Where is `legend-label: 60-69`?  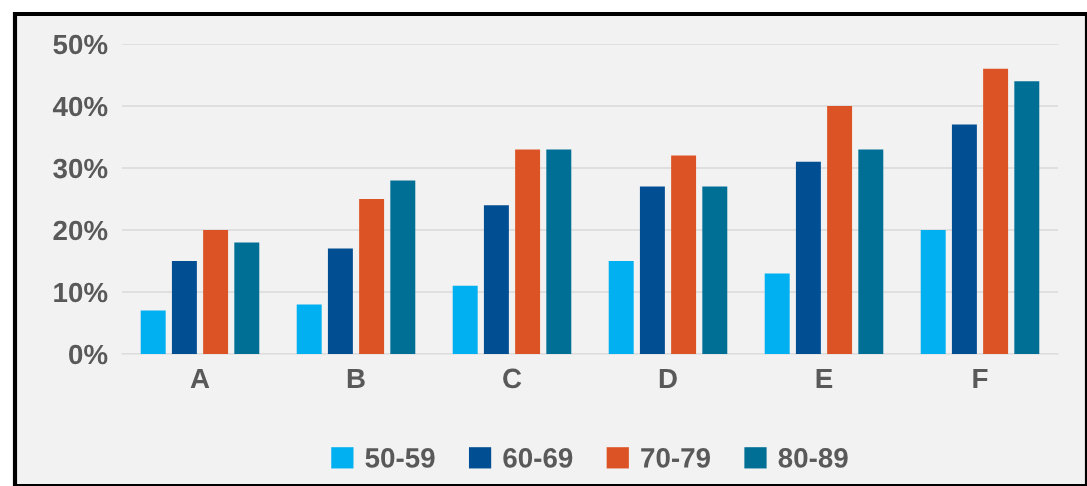
legend-label: 60-69 is located at coordinates (538, 458).